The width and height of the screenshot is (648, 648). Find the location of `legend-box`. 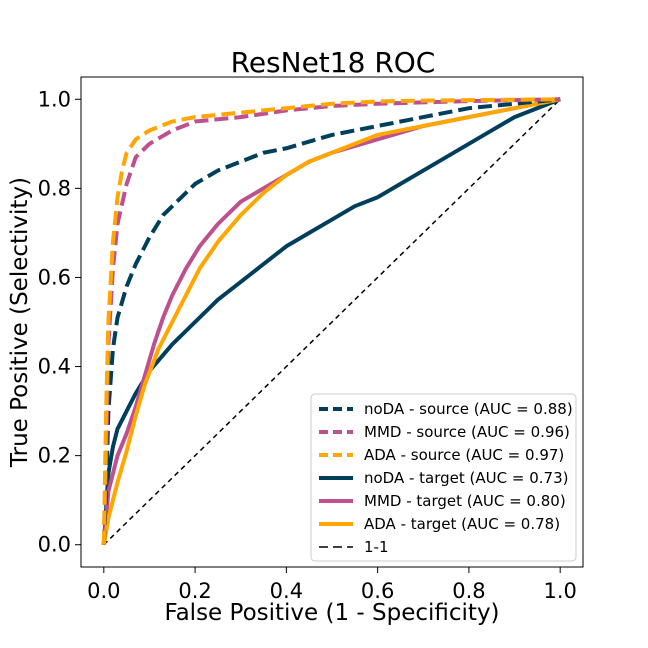

legend-box is located at coordinates (443, 477).